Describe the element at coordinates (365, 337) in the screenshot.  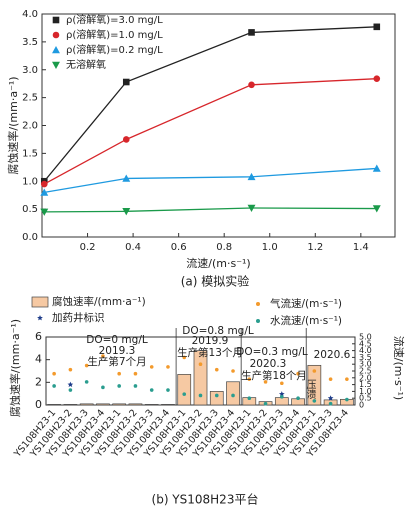
I see `y2-tick-label: 5.0` at that location.